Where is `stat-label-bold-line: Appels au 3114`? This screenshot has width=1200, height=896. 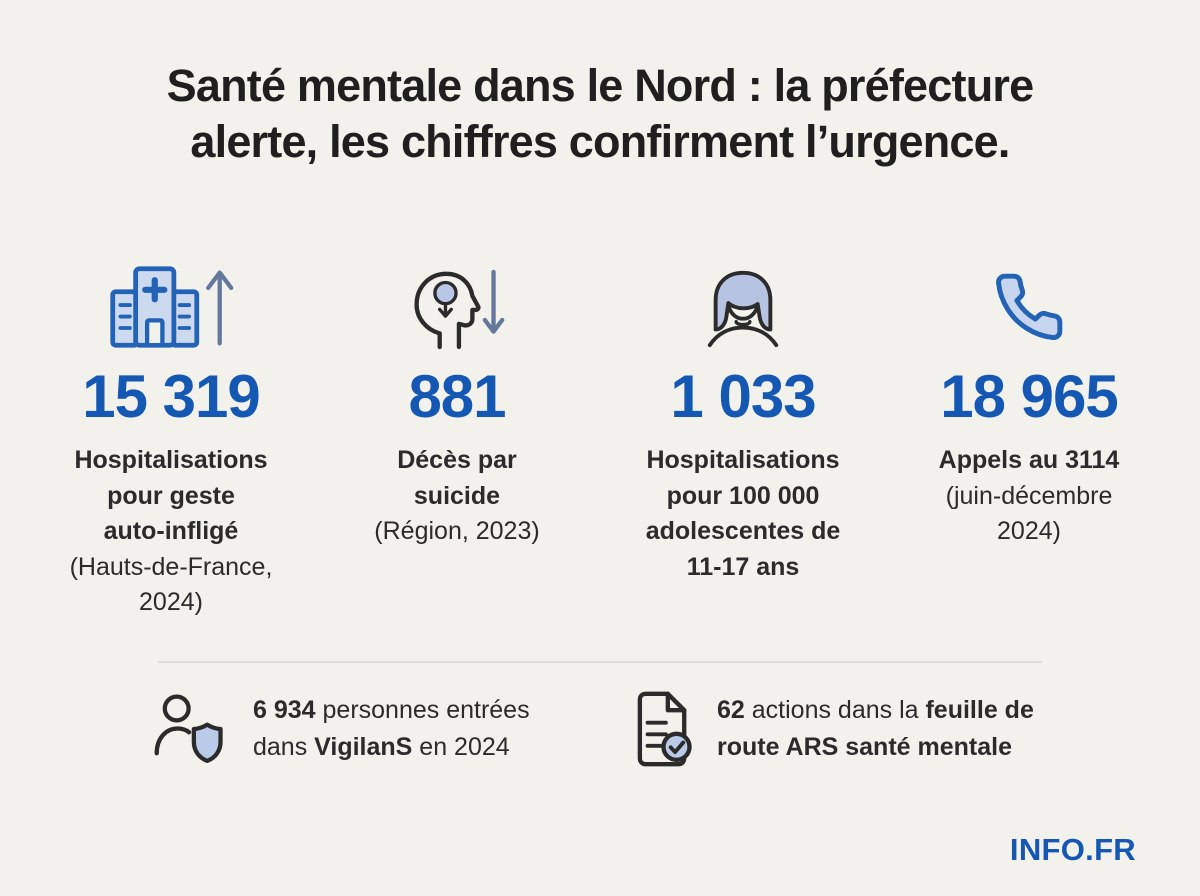 stat-label-bold-line: Appels au 3114 is located at coordinates (1029, 460).